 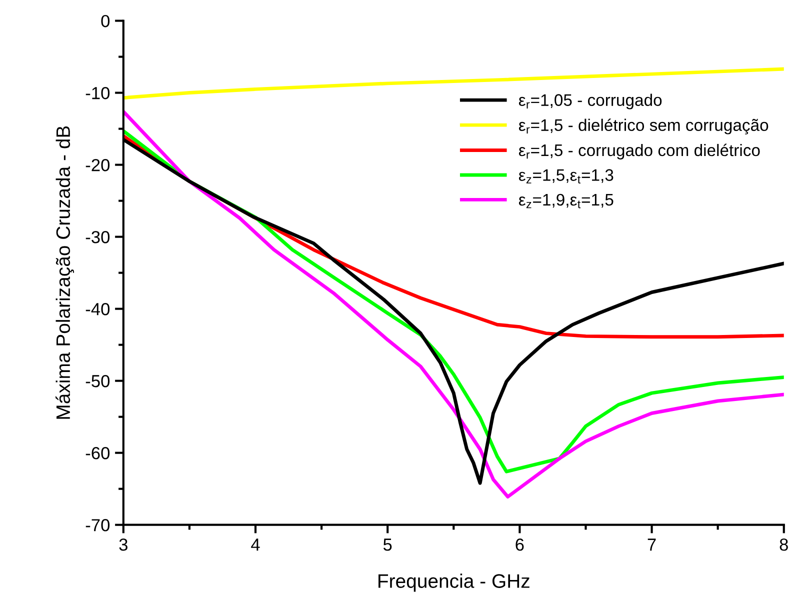 I want to click on legend-label: ε$_{r}$=1,05 - corrugado, so click(x=590, y=102).